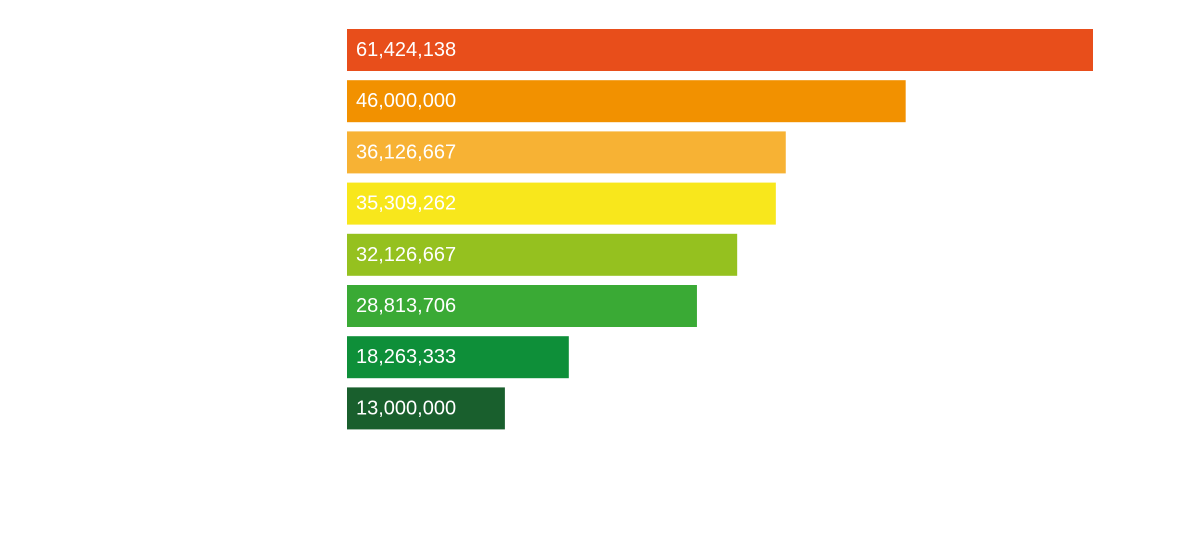 The width and height of the screenshot is (1189, 540). What do you see at coordinates (406, 50) in the screenshot?
I see `bar-value-label: 61,424,138` at bounding box center [406, 50].